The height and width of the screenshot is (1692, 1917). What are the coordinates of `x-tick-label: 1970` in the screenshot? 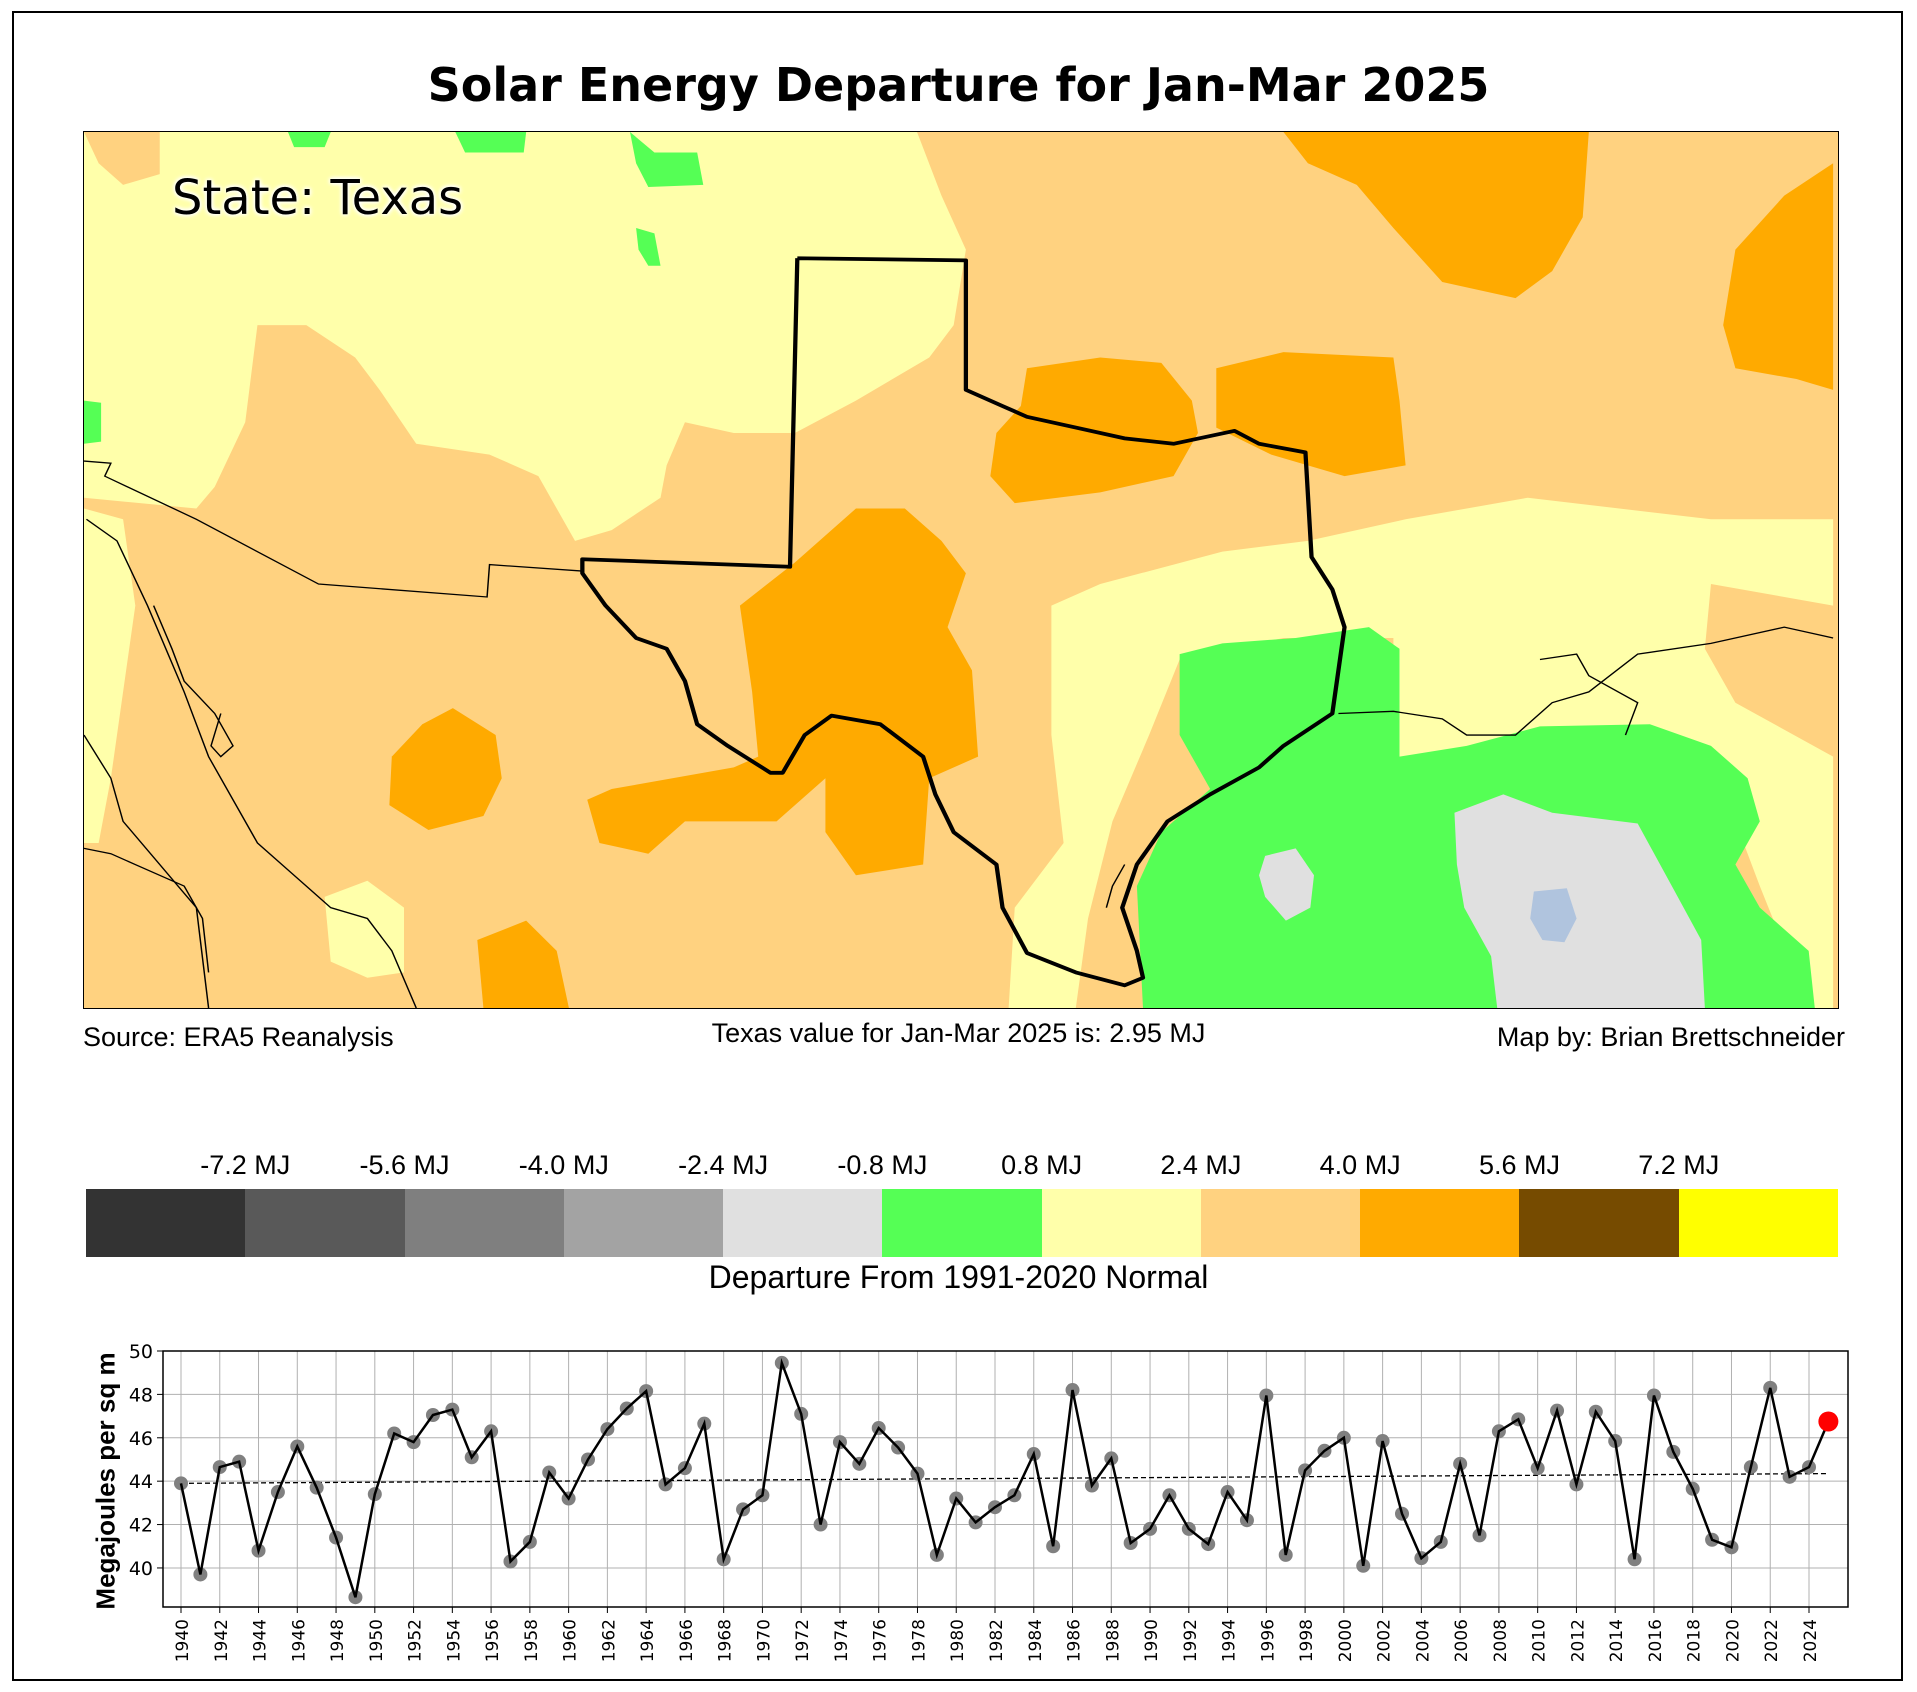 It's located at (764, 1640).